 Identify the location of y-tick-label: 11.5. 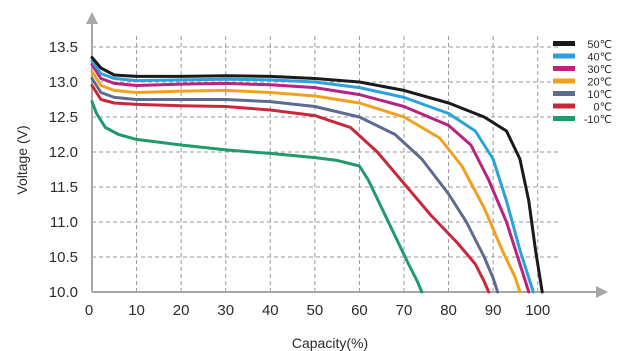
(64, 187).